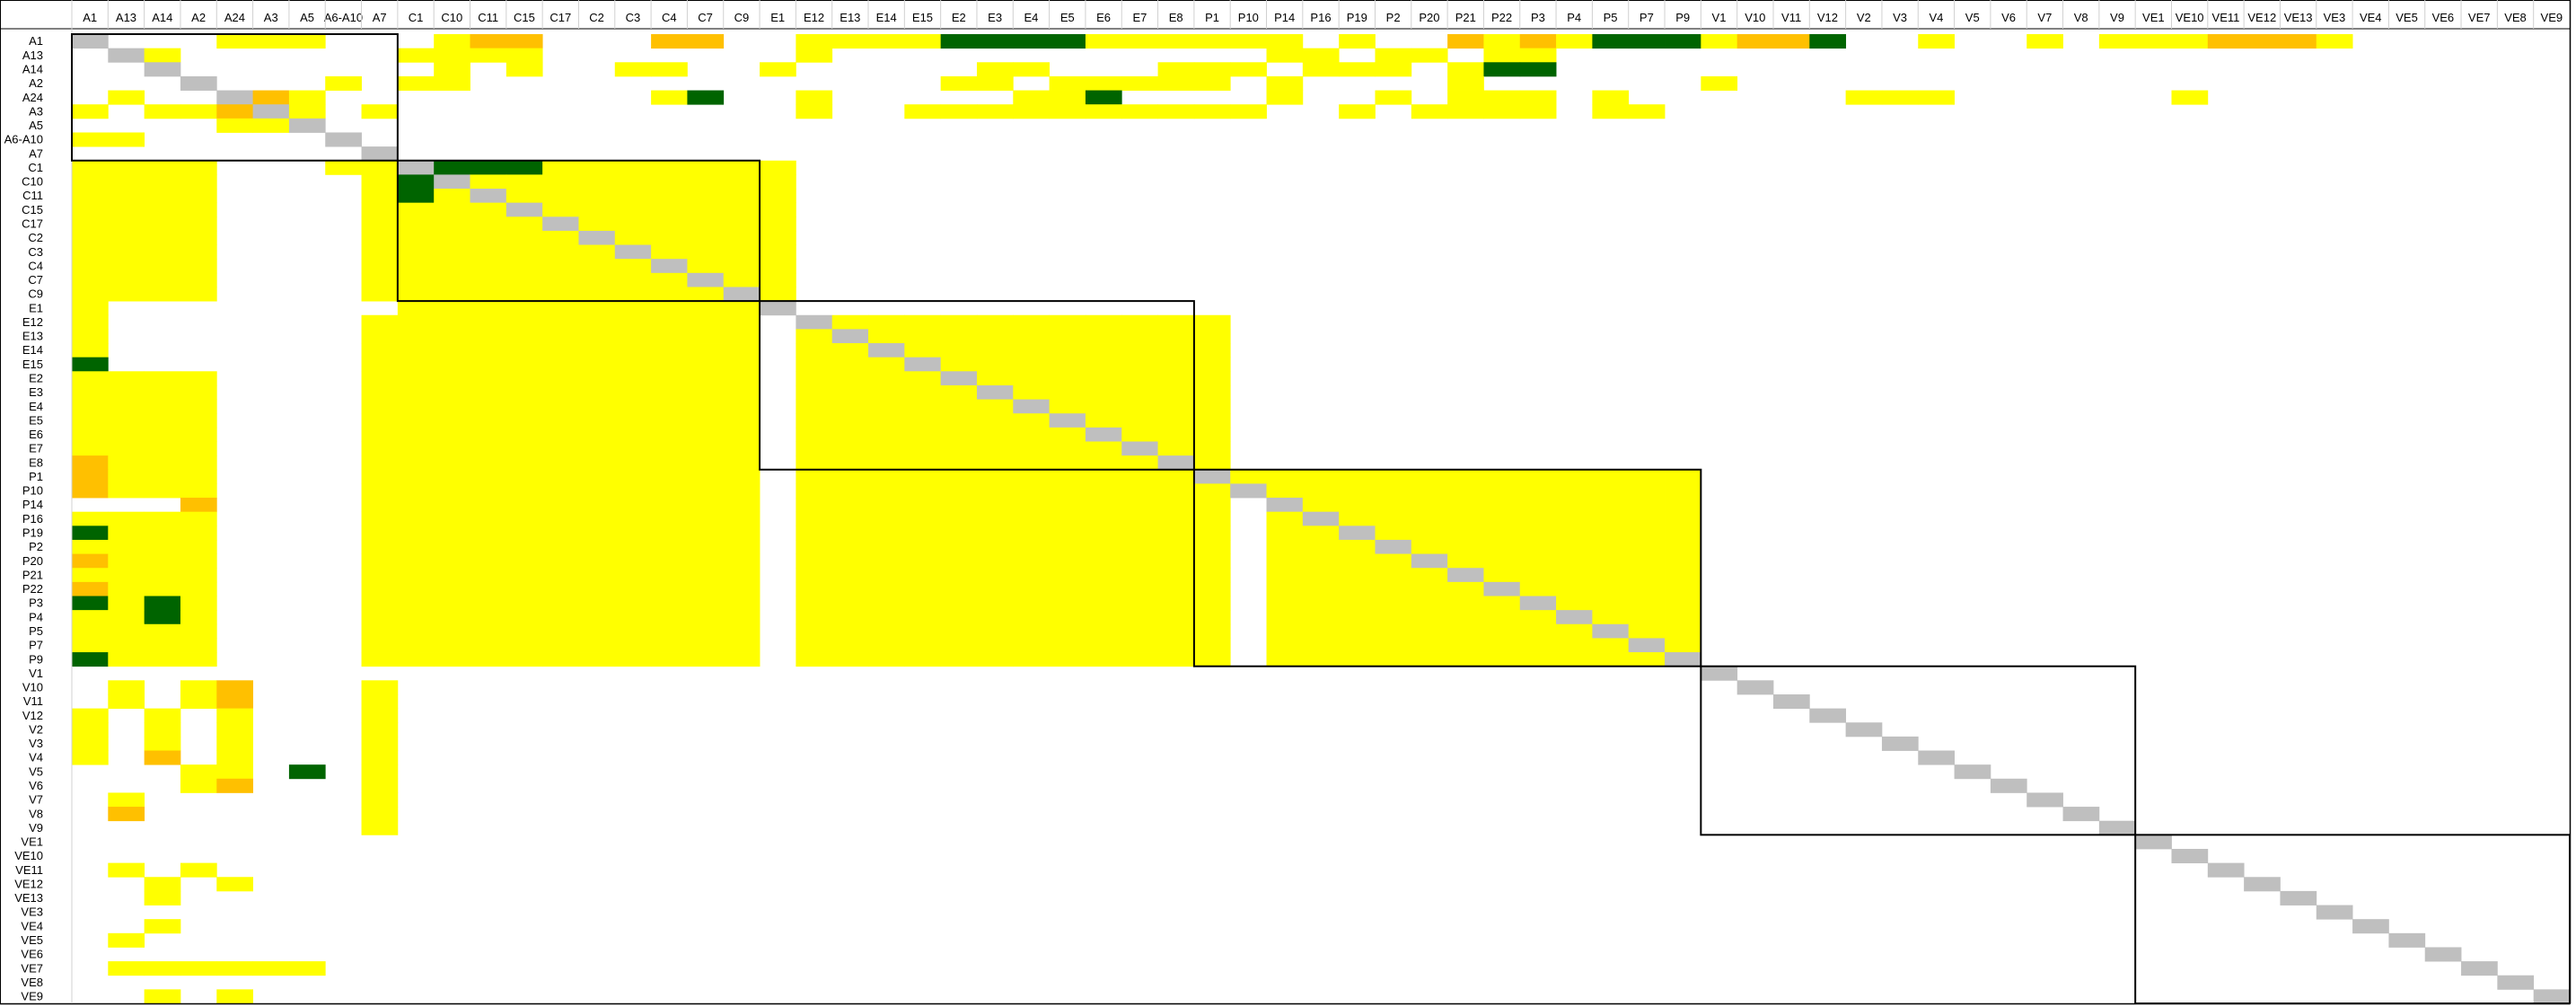  I want to click on row-label-C7: C7, so click(35, 280).